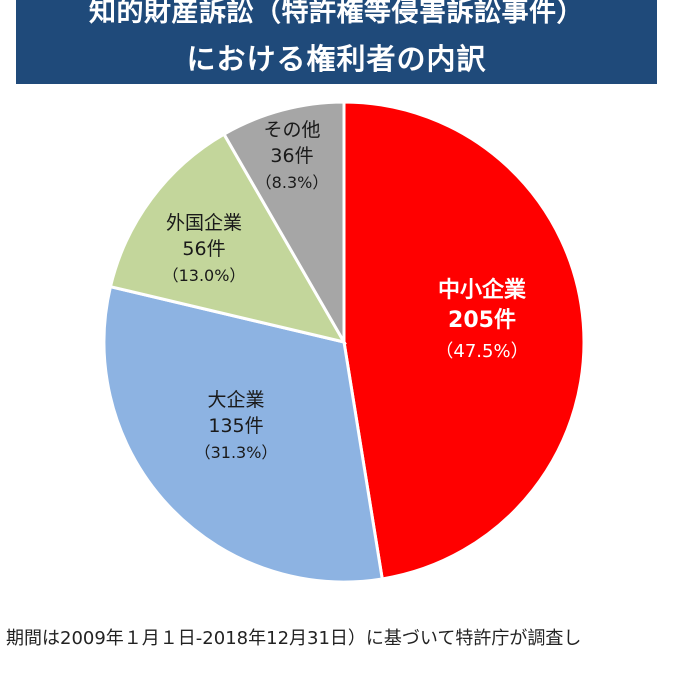  Describe the element at coordinates (336, 59) in the screenshot. I see `chart-title-line2: における権利者の内訳` at that location.